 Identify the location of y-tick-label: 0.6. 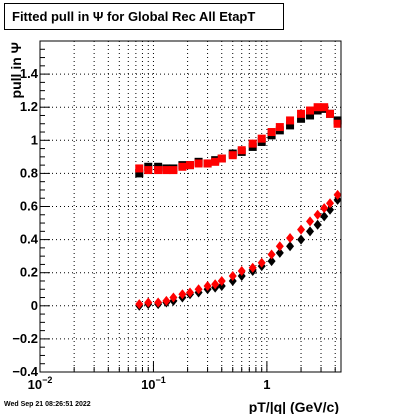
(29, 206).